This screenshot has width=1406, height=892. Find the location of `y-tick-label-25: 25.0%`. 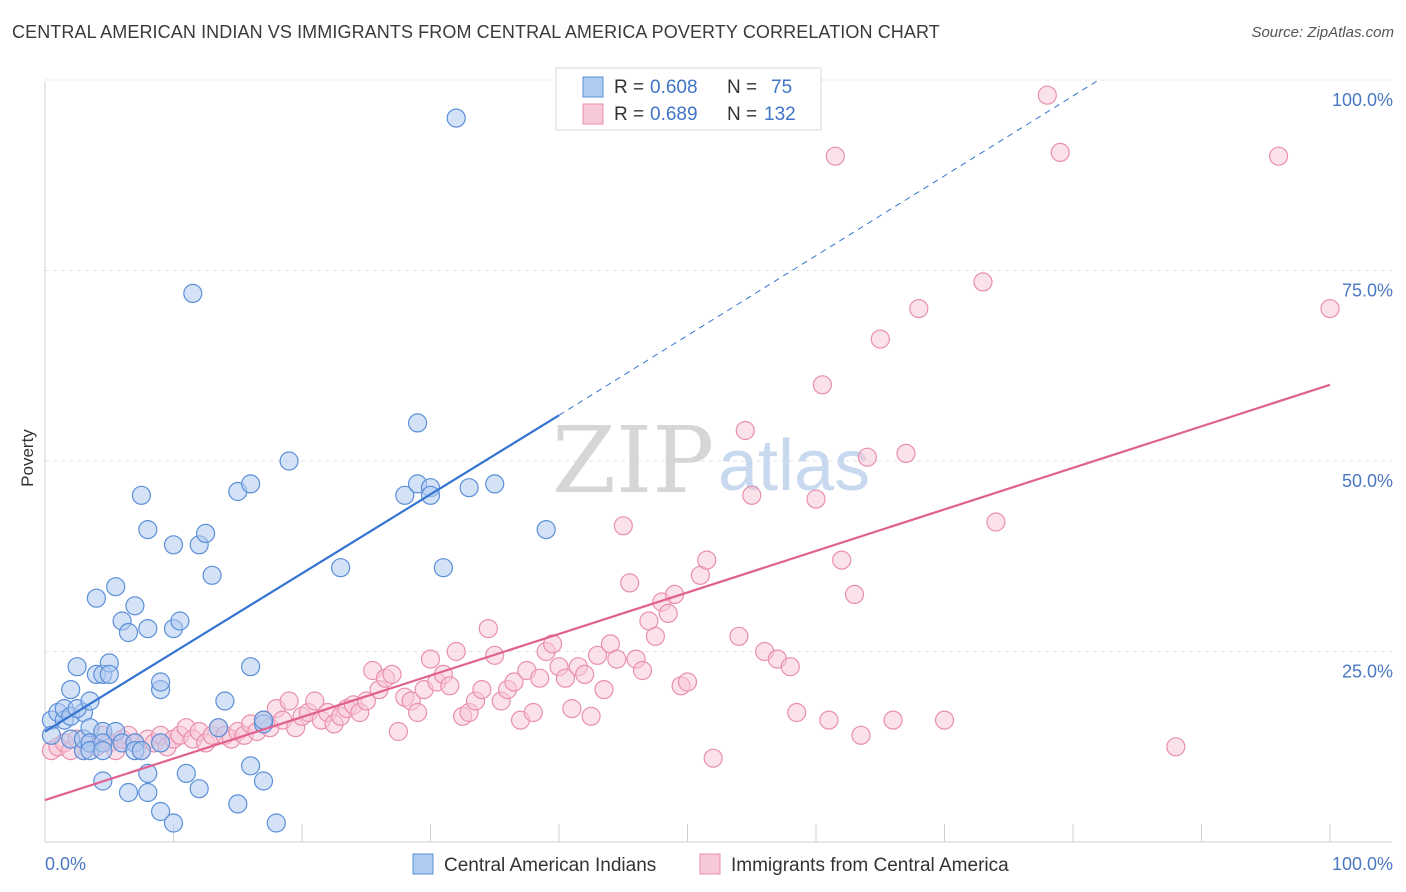

y-tick-label-25: 25.0% is located at coordinates (1367, 672).